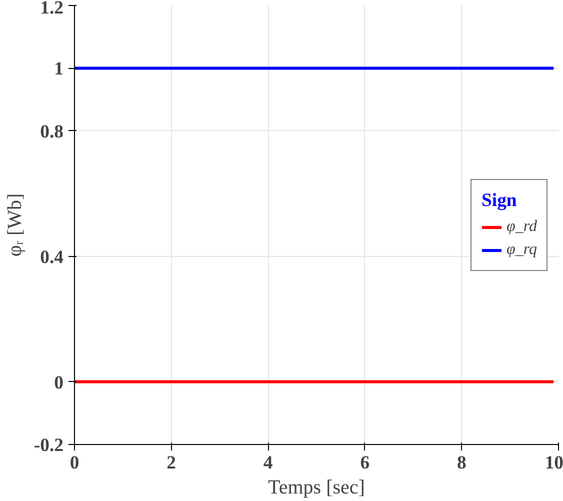 This screenshot has width=563, height=501. Describe the element at coordinates (365, 463) in the screenshot. I see `x-tick-label: 6` at that location.